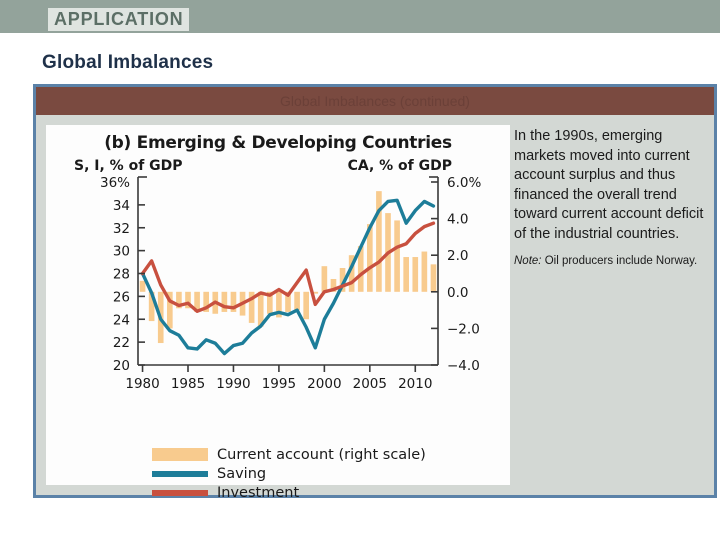  I want to click on left-axis-tick-label: 20, so click(121, 366).